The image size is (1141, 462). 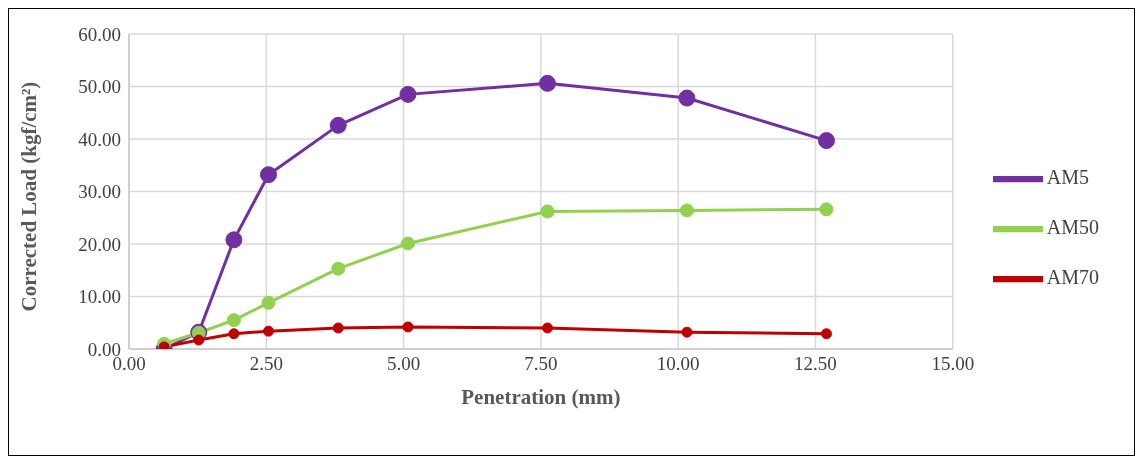 What do you see at coordinates (1072, 276) in the screenshot?
I see `legend-label: AM70` at bounding box center [1072, 276].